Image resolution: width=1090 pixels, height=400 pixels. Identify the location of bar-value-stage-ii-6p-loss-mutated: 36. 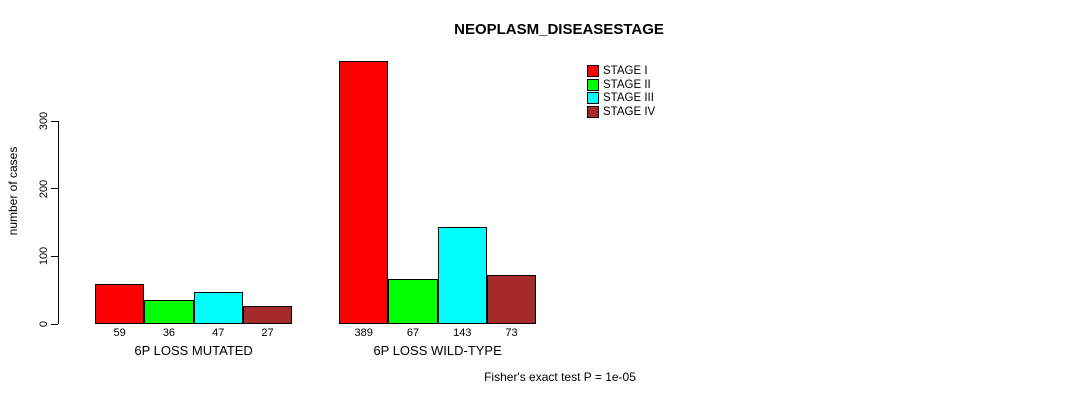
(169, 333).